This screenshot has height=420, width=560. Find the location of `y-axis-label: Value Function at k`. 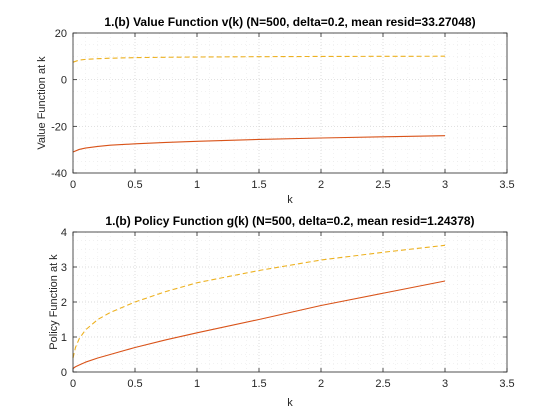

y-axis-label: Value Function at k is located at coordinates (42, 103).